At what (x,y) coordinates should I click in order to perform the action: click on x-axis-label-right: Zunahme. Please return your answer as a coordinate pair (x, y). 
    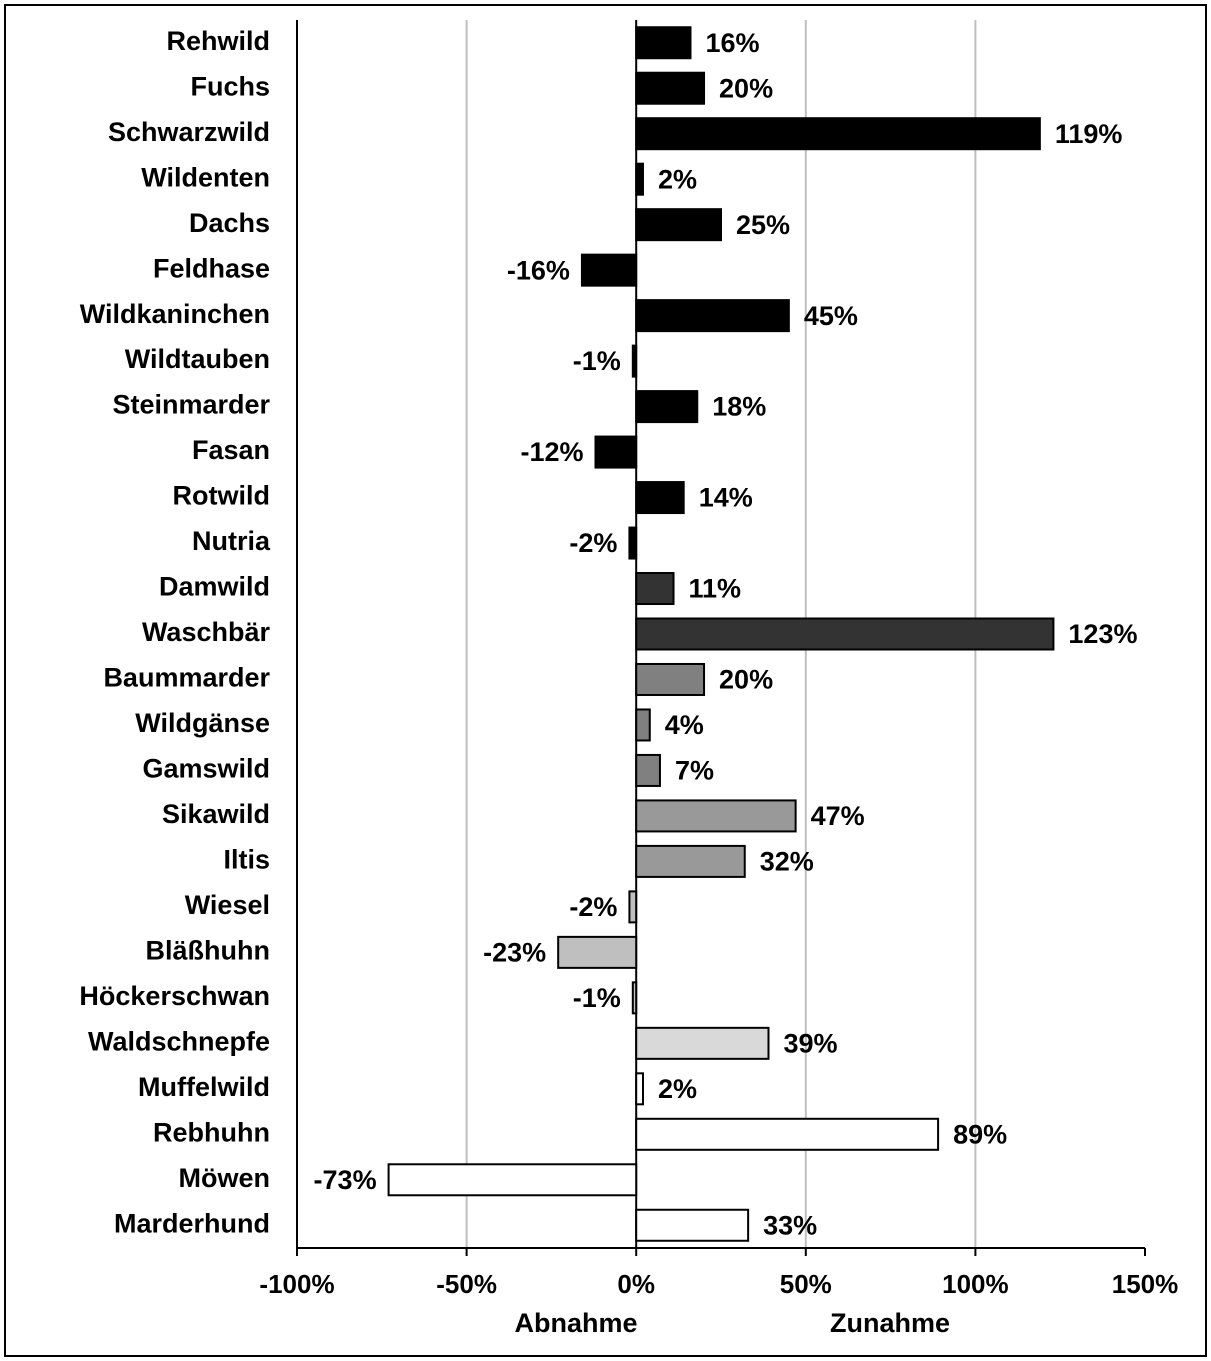
    Looking at the image, I should click on (890, 1323).